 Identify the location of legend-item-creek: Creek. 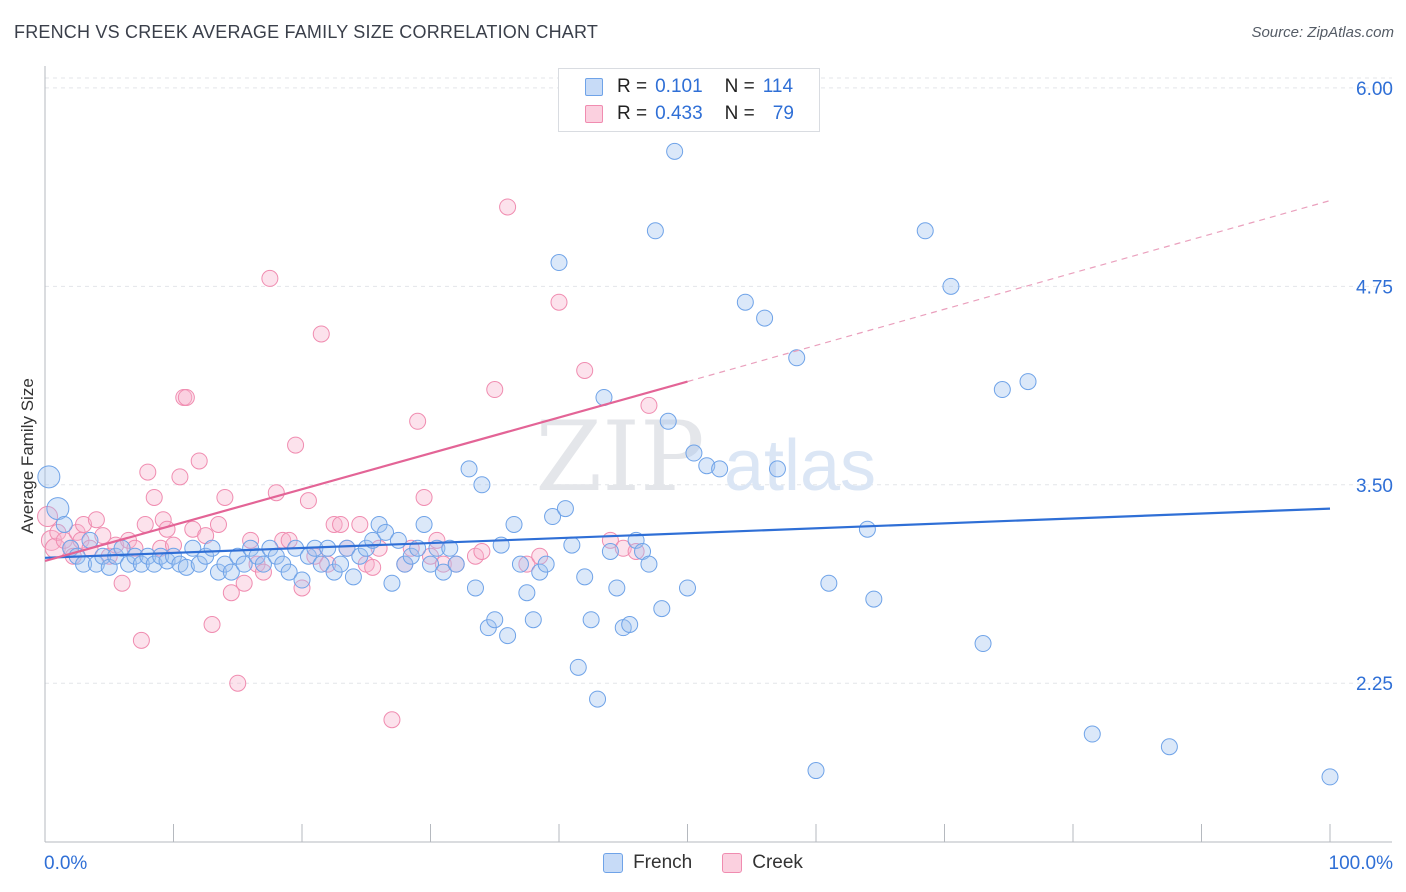
(762, 863).